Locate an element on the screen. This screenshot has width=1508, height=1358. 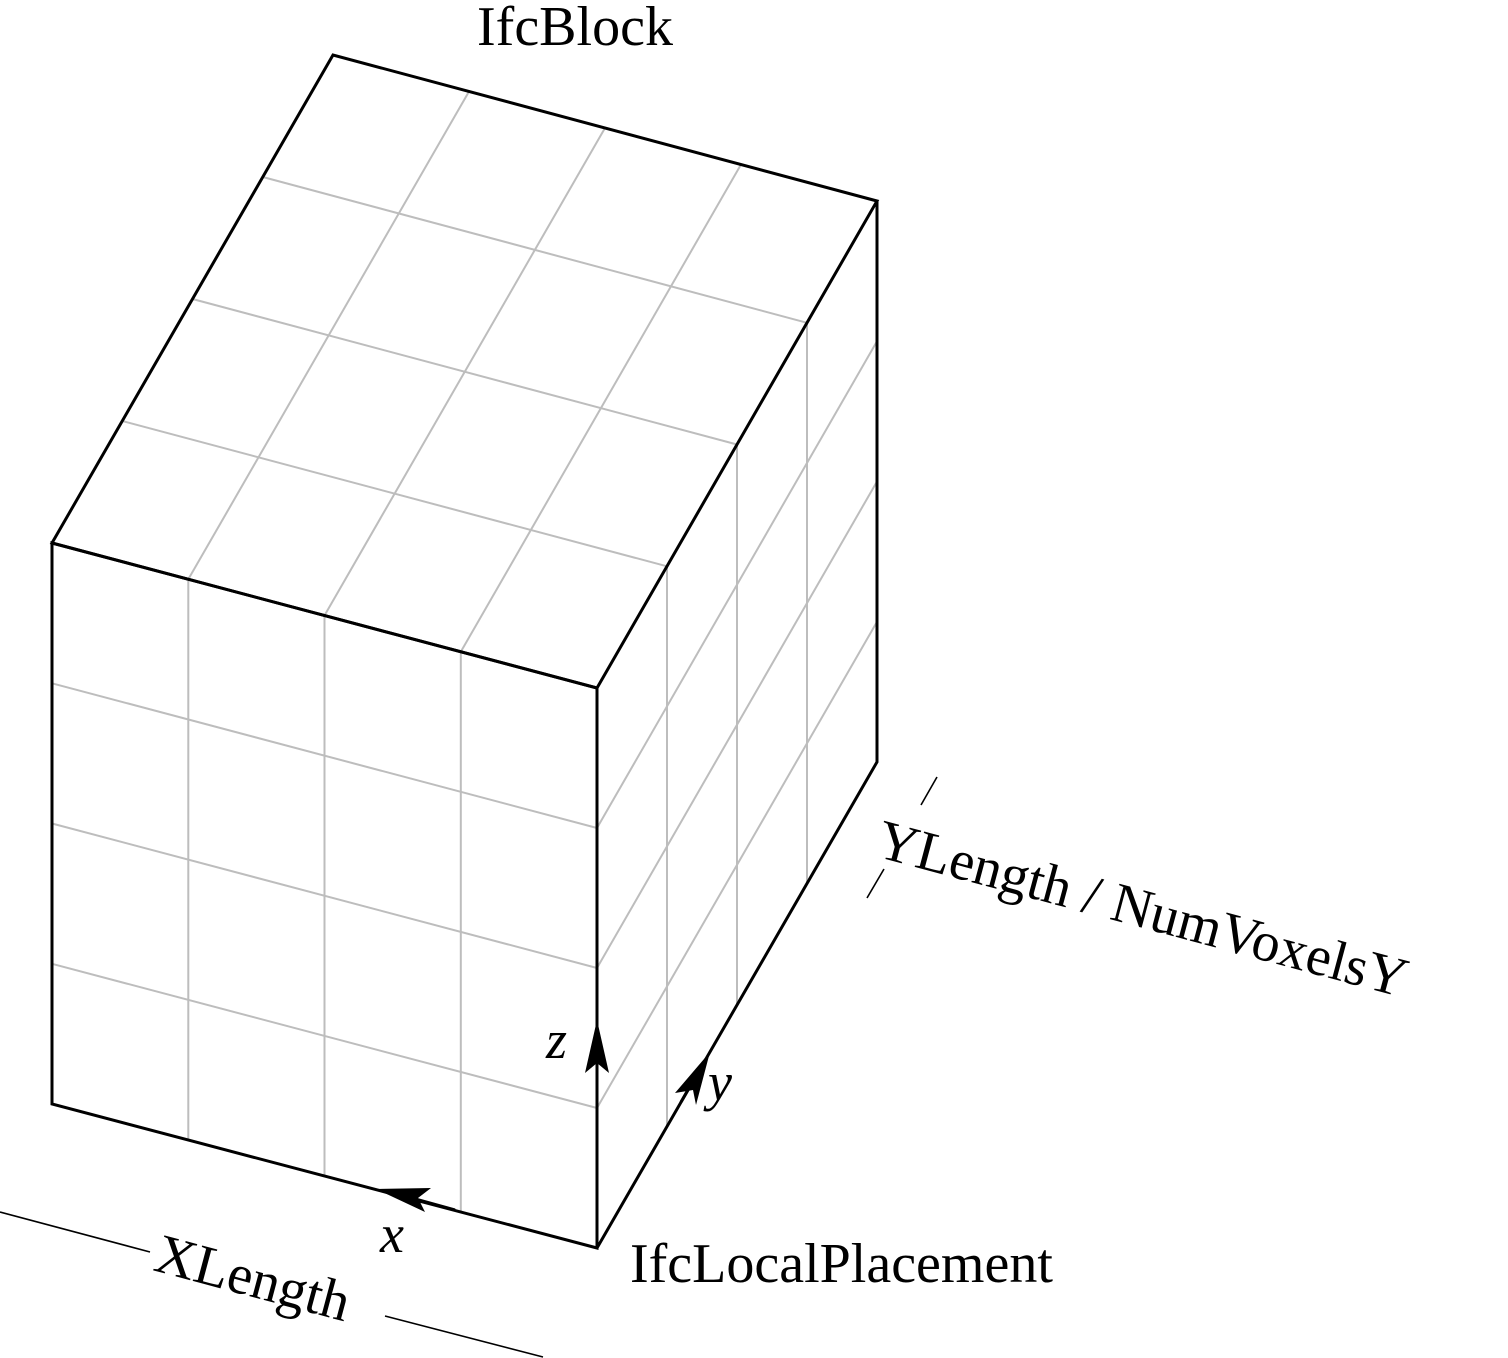
right-face-grid is located at coordinates (737, 724).